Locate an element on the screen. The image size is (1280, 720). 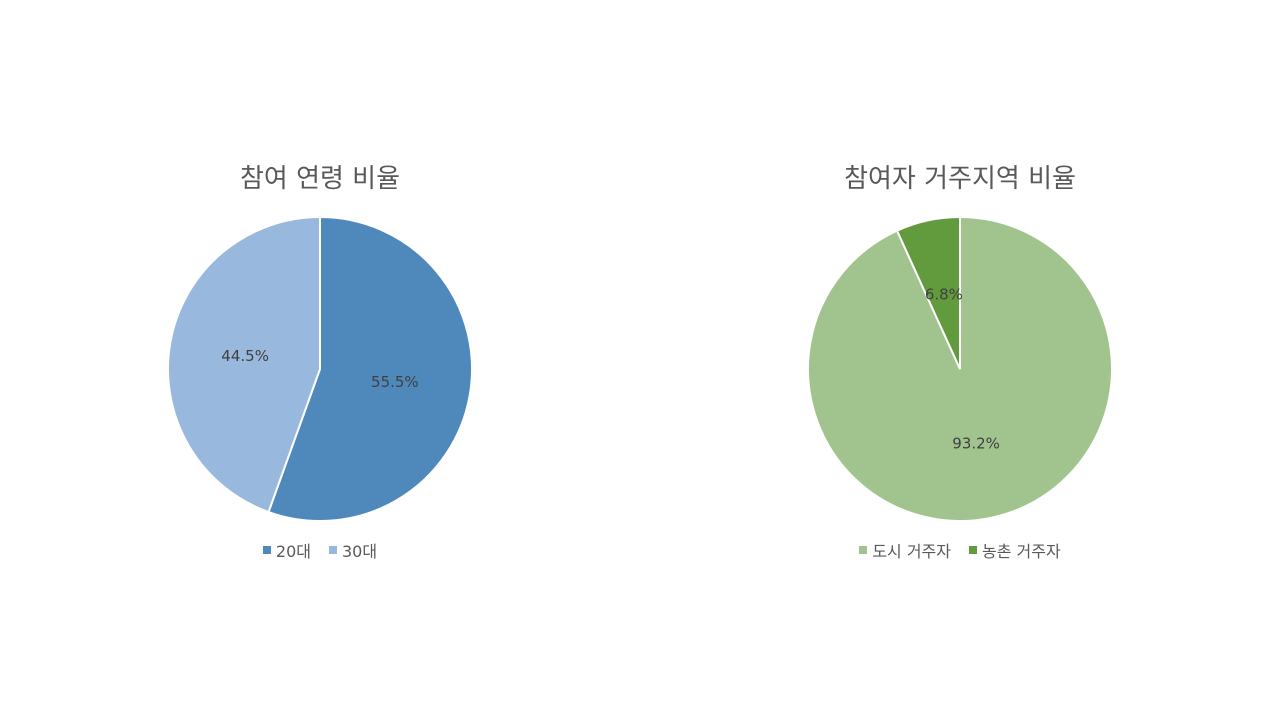
data-label: 55.5% is located at coordinates (395, 382).